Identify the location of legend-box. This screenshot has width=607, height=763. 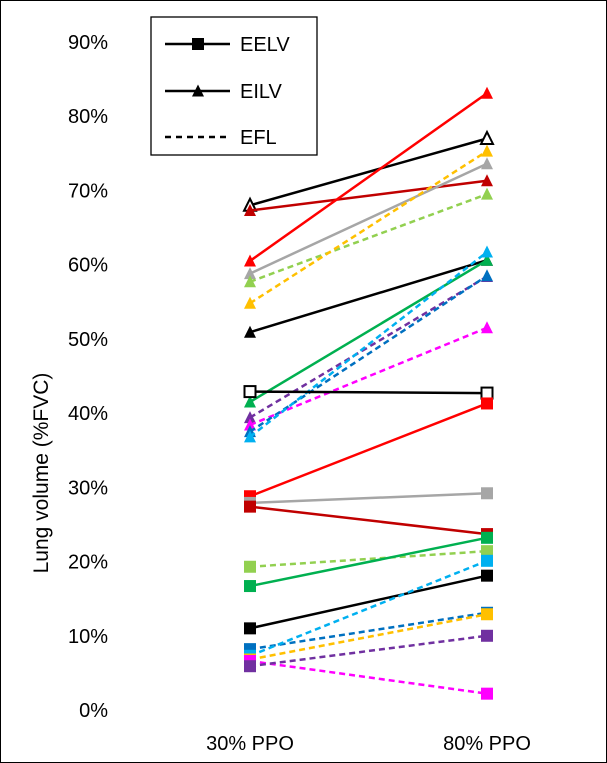
(234, 86).